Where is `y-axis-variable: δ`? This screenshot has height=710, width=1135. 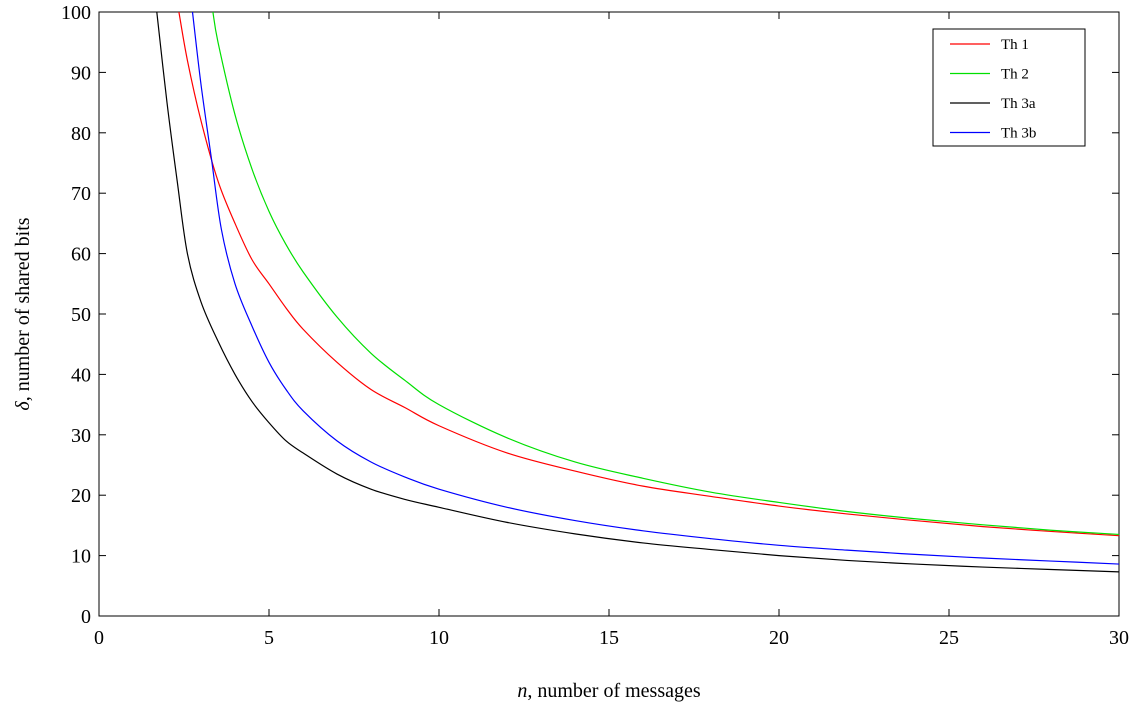
y-axis-variable: δ is located at coordinates (23, 406).